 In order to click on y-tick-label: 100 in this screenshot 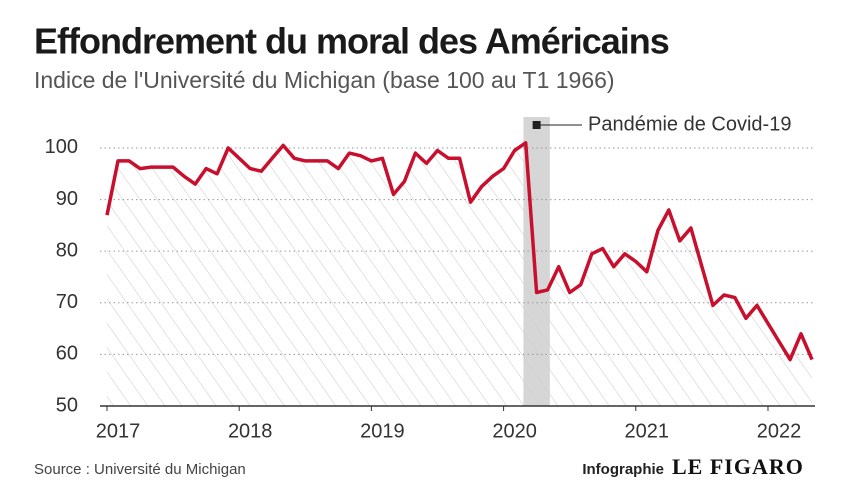, I will do `click(61, 147)`.